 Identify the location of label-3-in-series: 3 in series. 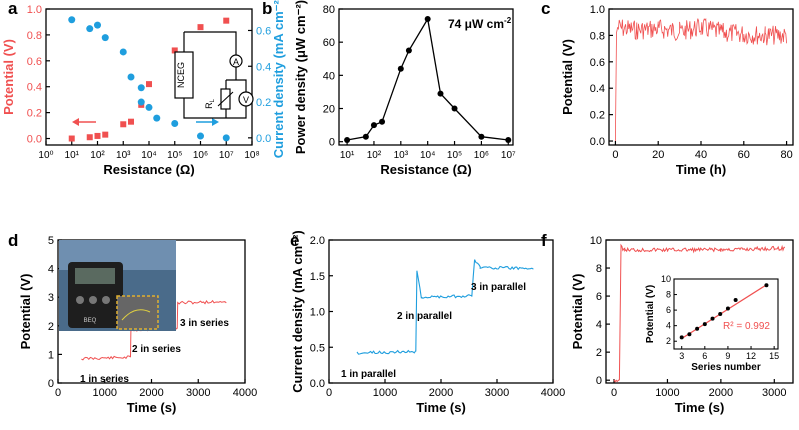
(204, 323).